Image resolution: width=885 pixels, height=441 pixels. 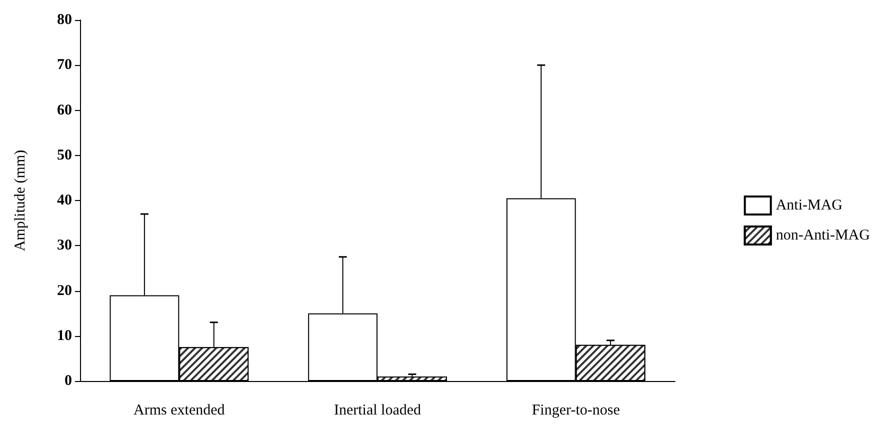 What do you see at coordinates (180, 410) in the screenshot?
I see `x-tick-label: Arms extended` at bounding box center [180, 410].